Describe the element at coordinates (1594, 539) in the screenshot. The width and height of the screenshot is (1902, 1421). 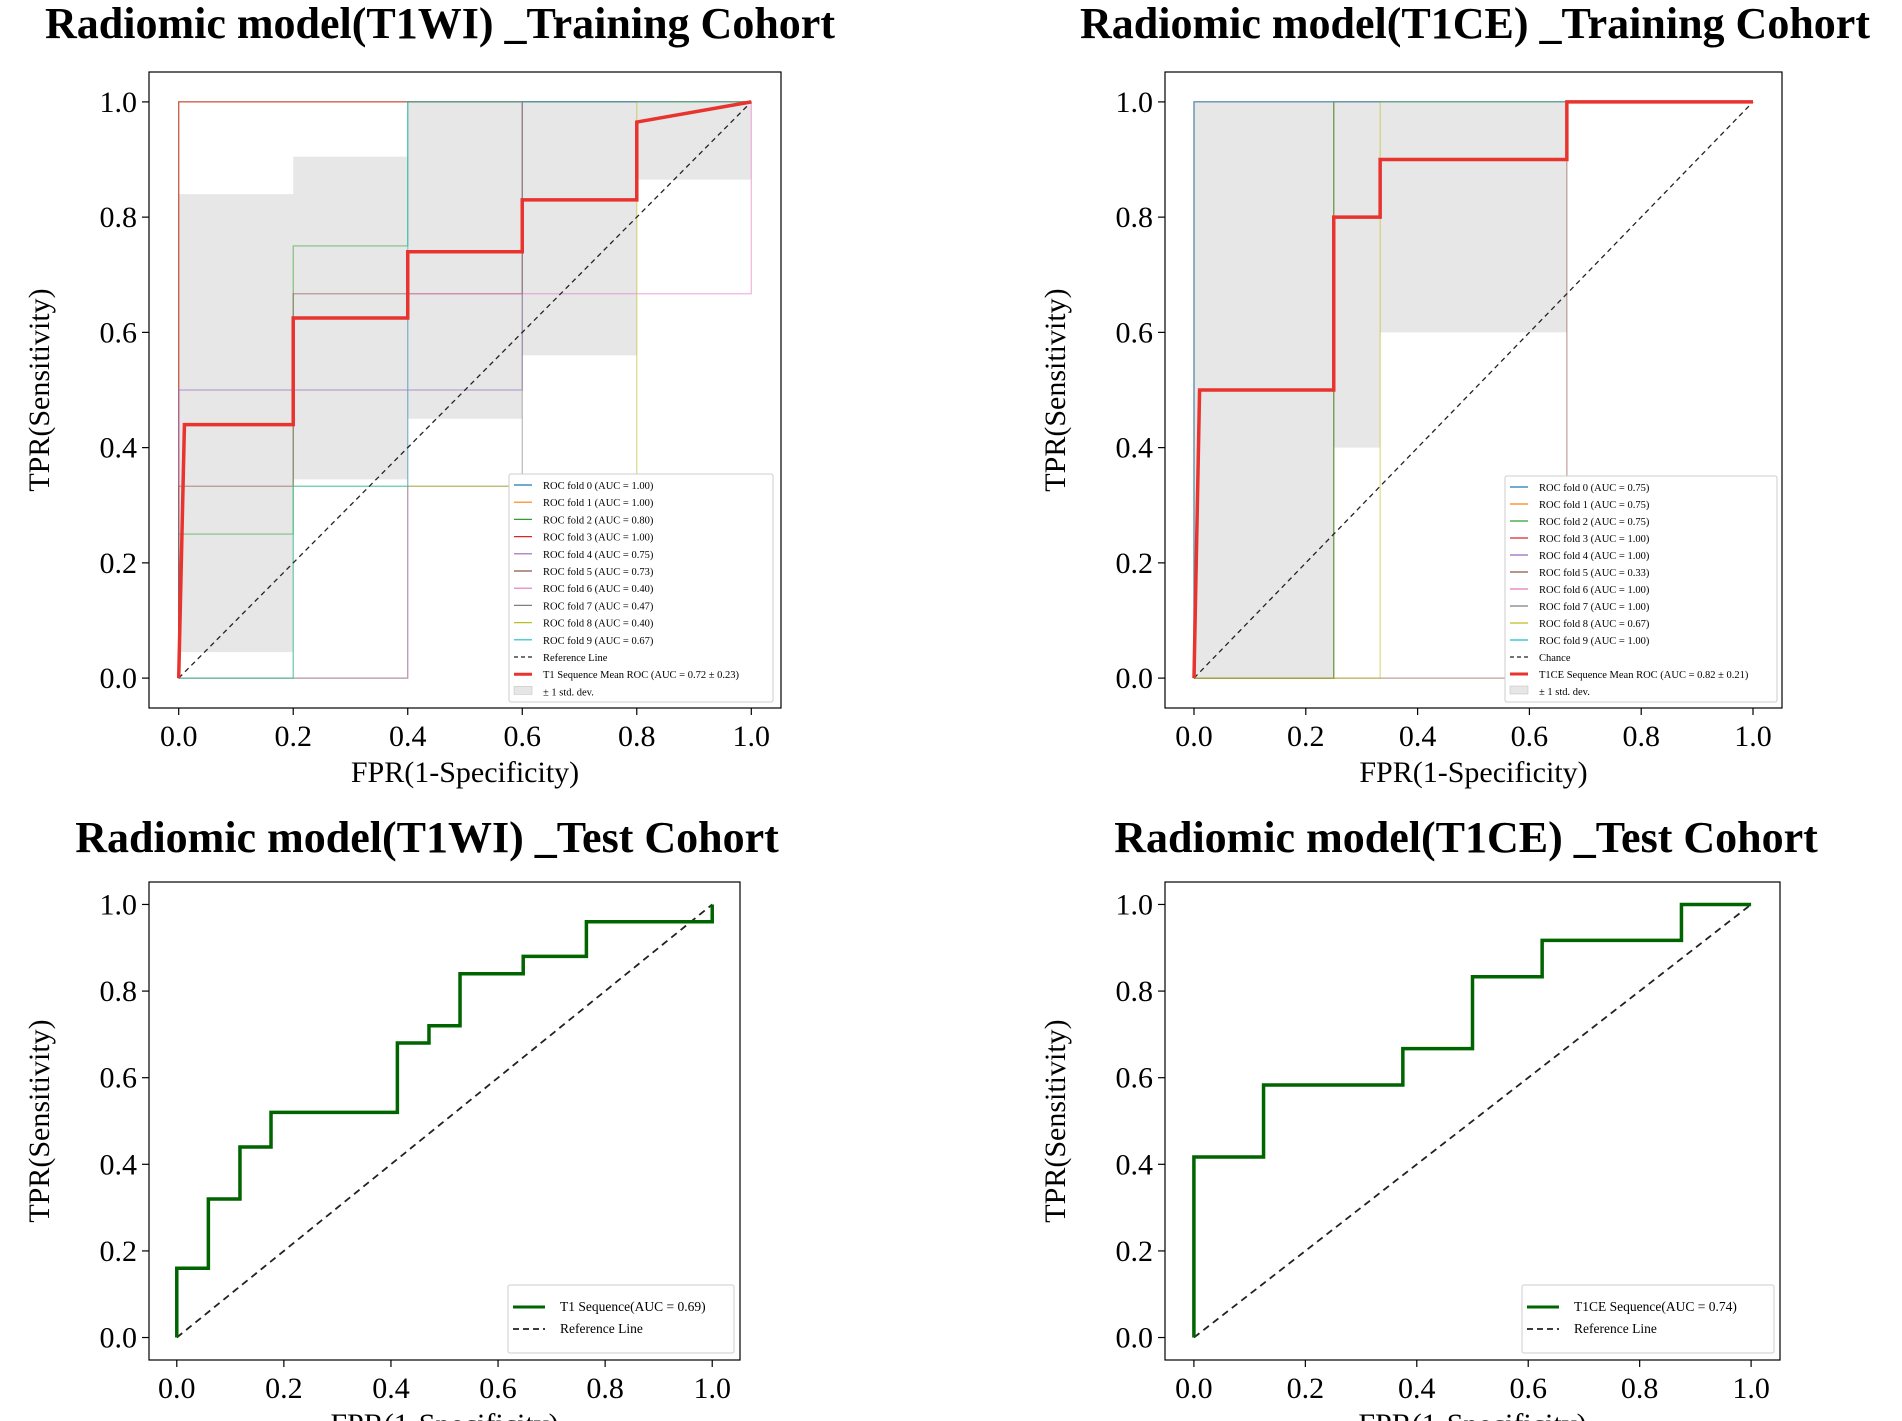
I see `p2-legend-fold-3-label: ROC fold 3 (AUC = 1.00)` at that location.